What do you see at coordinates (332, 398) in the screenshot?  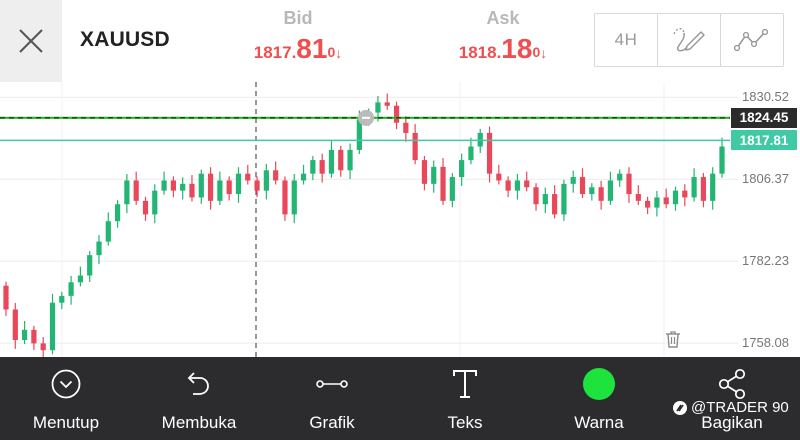 I see `chart-tool-button: Grafik` at bounding box center [332, 398].